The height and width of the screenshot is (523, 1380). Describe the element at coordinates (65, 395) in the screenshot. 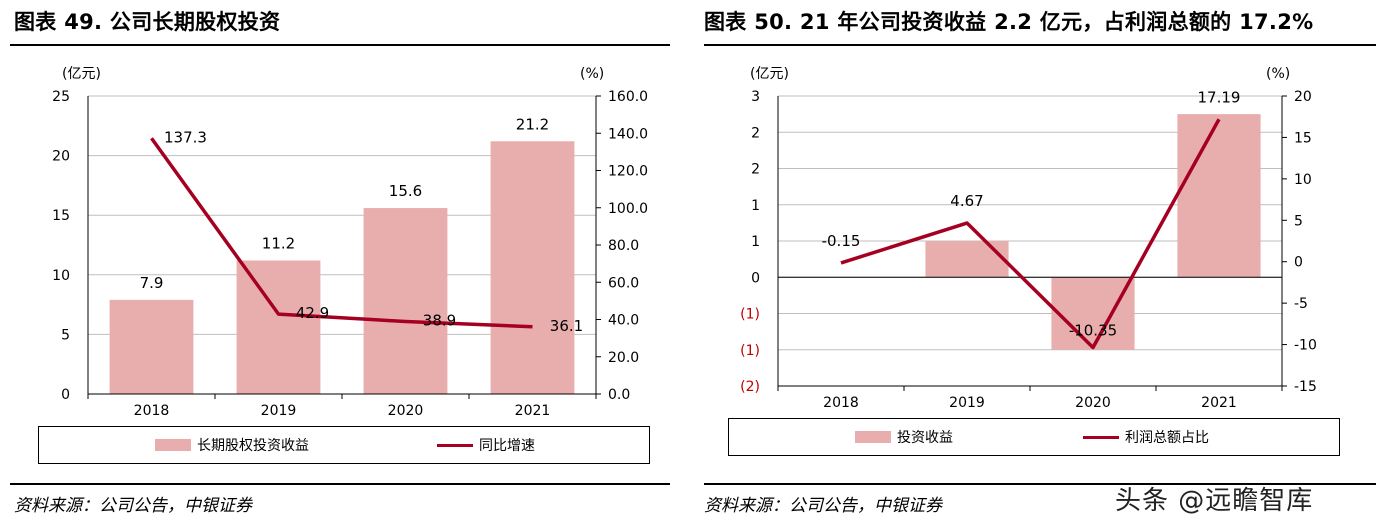

I see `left-y-left-tick-label: 0` at that location.